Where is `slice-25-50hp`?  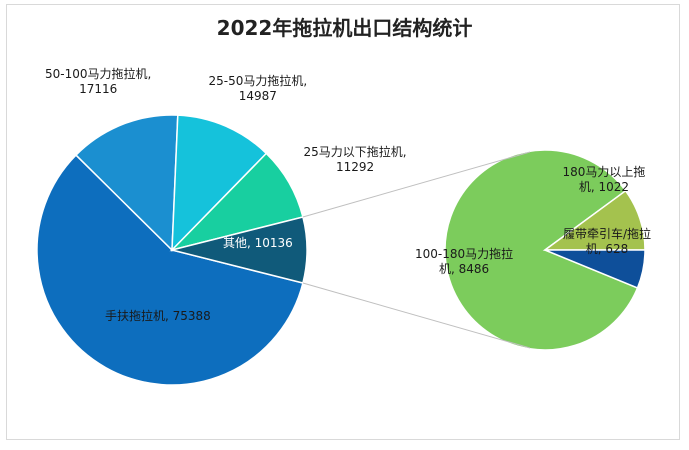 slice-25-50hp is located at coordinates (219, 183).